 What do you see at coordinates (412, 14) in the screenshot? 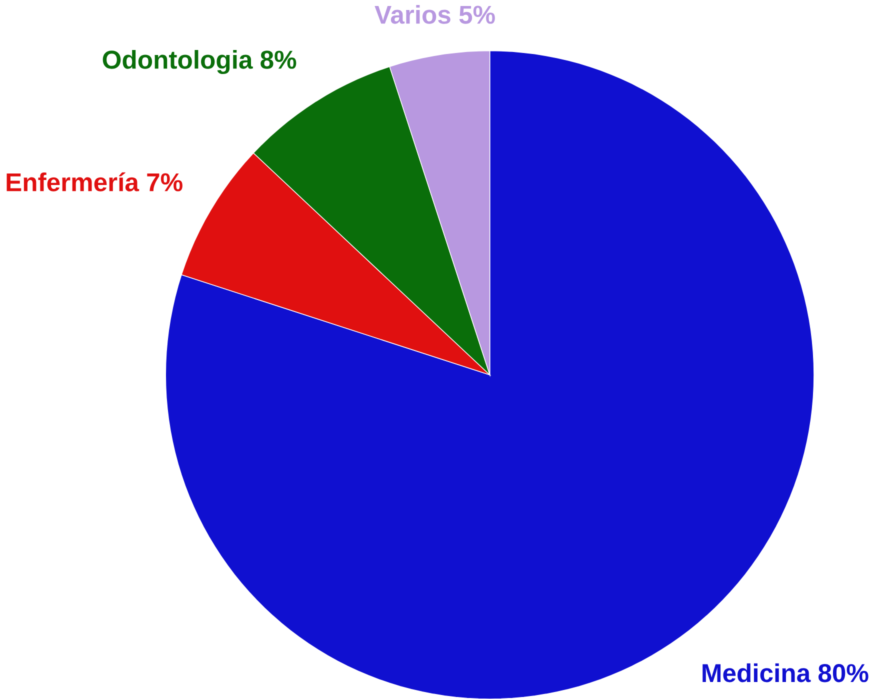
I see `slice-label: Varios` at bounding box center [412, 14].